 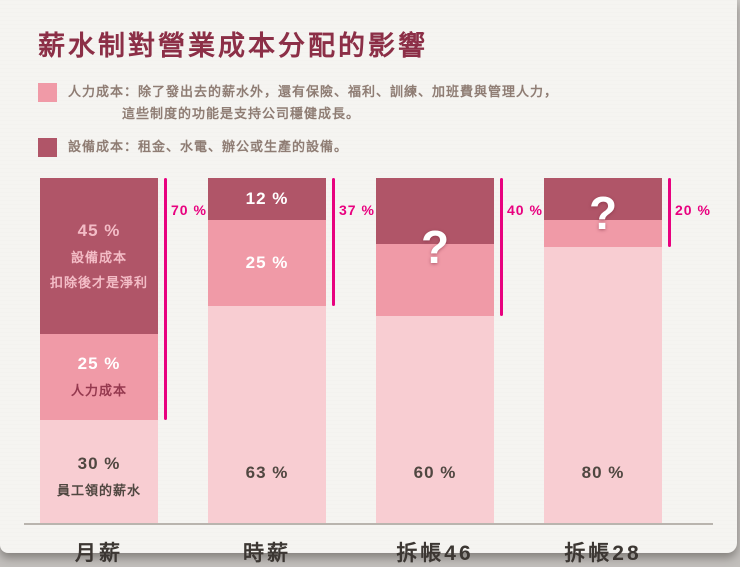 What do you see at coordinates (435, 554) in the screenshot?
I see `x-axis-label: 拆帳46` at bounding box center [435, 554].